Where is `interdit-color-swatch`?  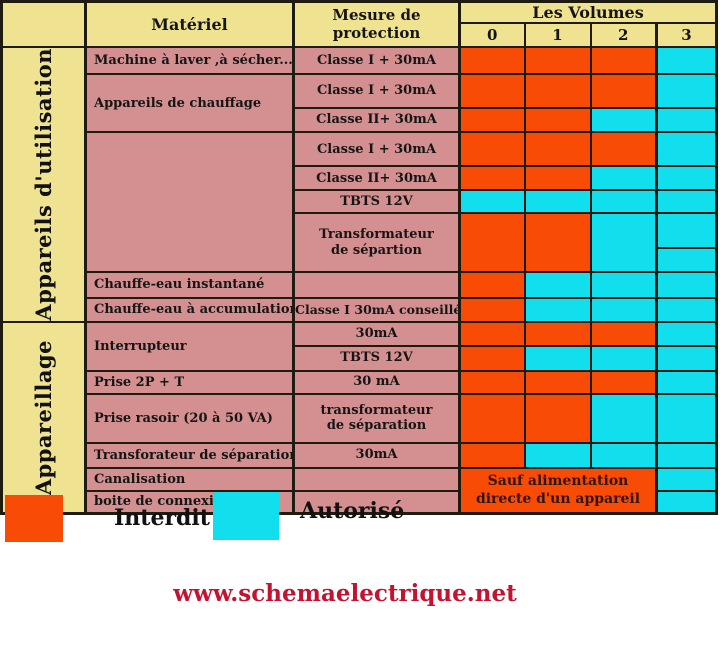
interdit-color-swatch is located at coordinates (34, 518).